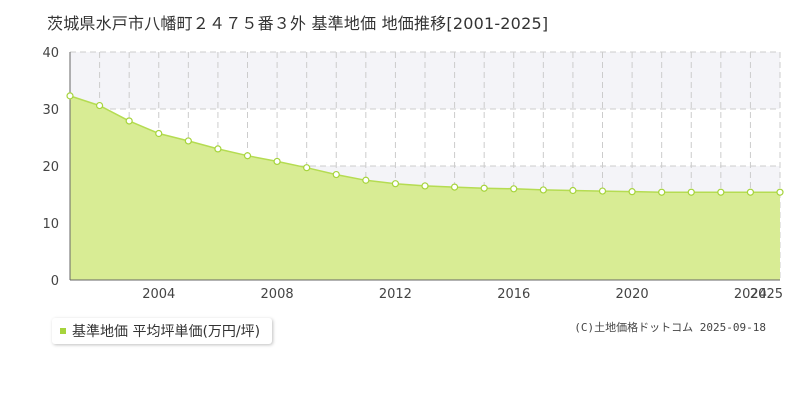 The width and height of the screenshot is (800, 400). What do you see at coordinates (513, 294) in the screenshot?
I see `x-tick-label: 2016` at bounding box center [513, 294].